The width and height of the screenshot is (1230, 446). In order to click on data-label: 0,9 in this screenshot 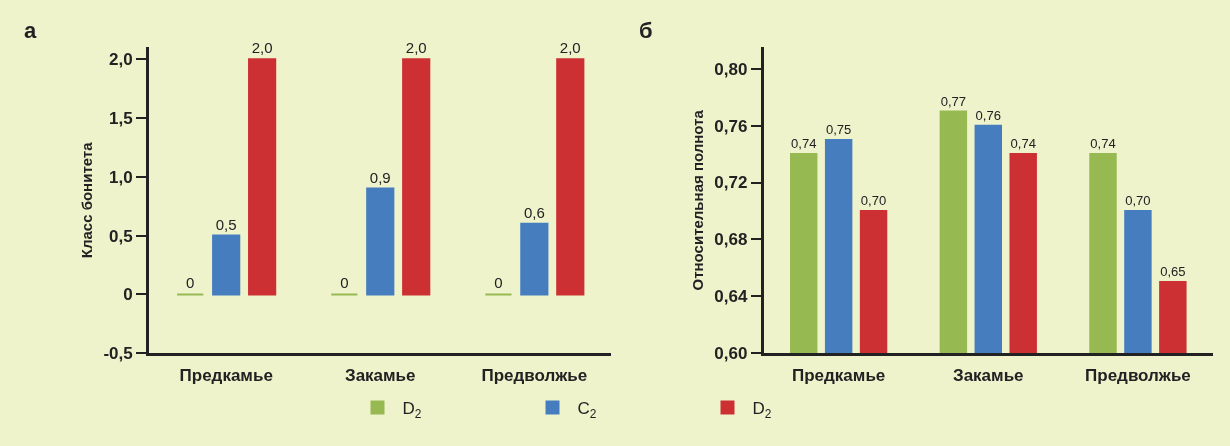, I will do `click(380, 177)`.